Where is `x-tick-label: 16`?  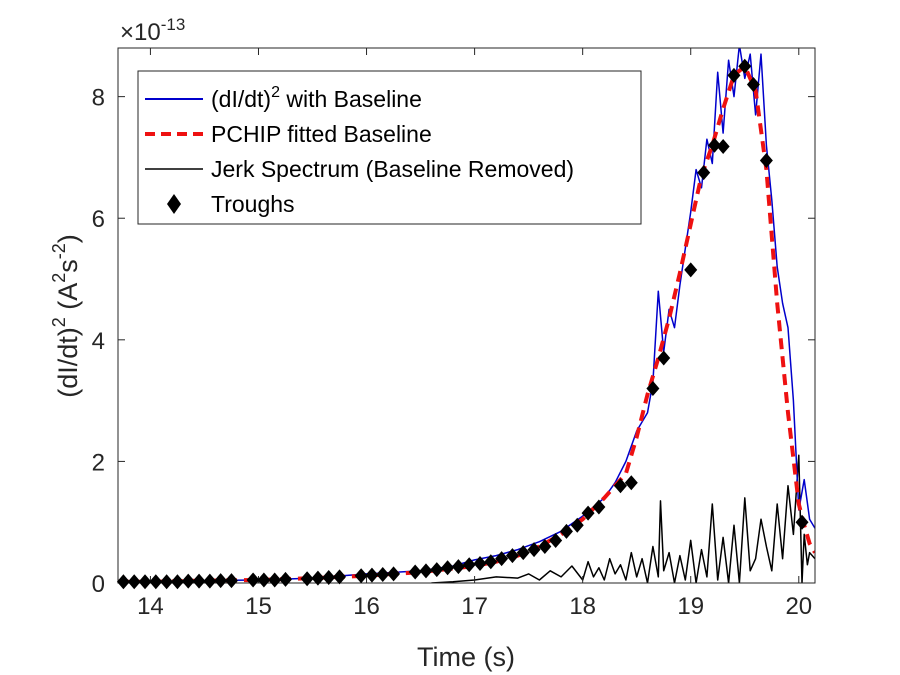
x-tick-label: 16 is located at coordinates (366, 606).